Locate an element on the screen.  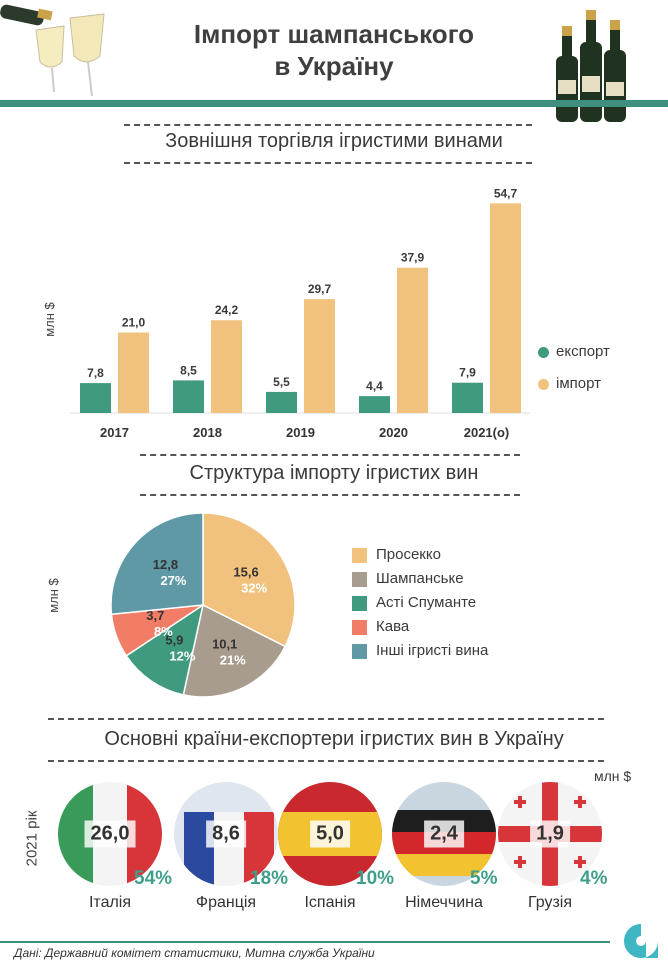
champagne-glasses-image is located at coordinates (52, 50).